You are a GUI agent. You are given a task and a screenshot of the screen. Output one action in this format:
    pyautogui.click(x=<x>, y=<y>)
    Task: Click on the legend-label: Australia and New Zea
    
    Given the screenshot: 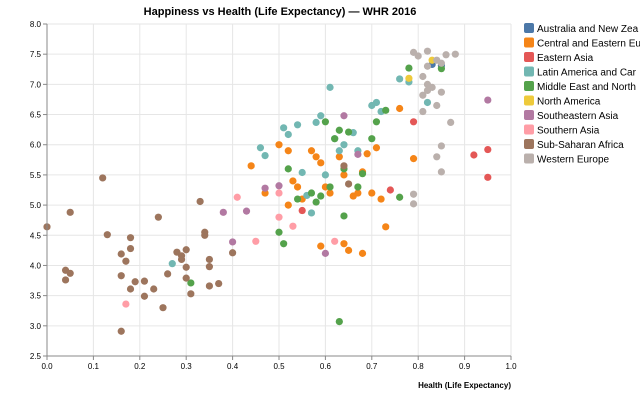 What is the action you would take?
    pyautogui.click(x=588, y=29)
    